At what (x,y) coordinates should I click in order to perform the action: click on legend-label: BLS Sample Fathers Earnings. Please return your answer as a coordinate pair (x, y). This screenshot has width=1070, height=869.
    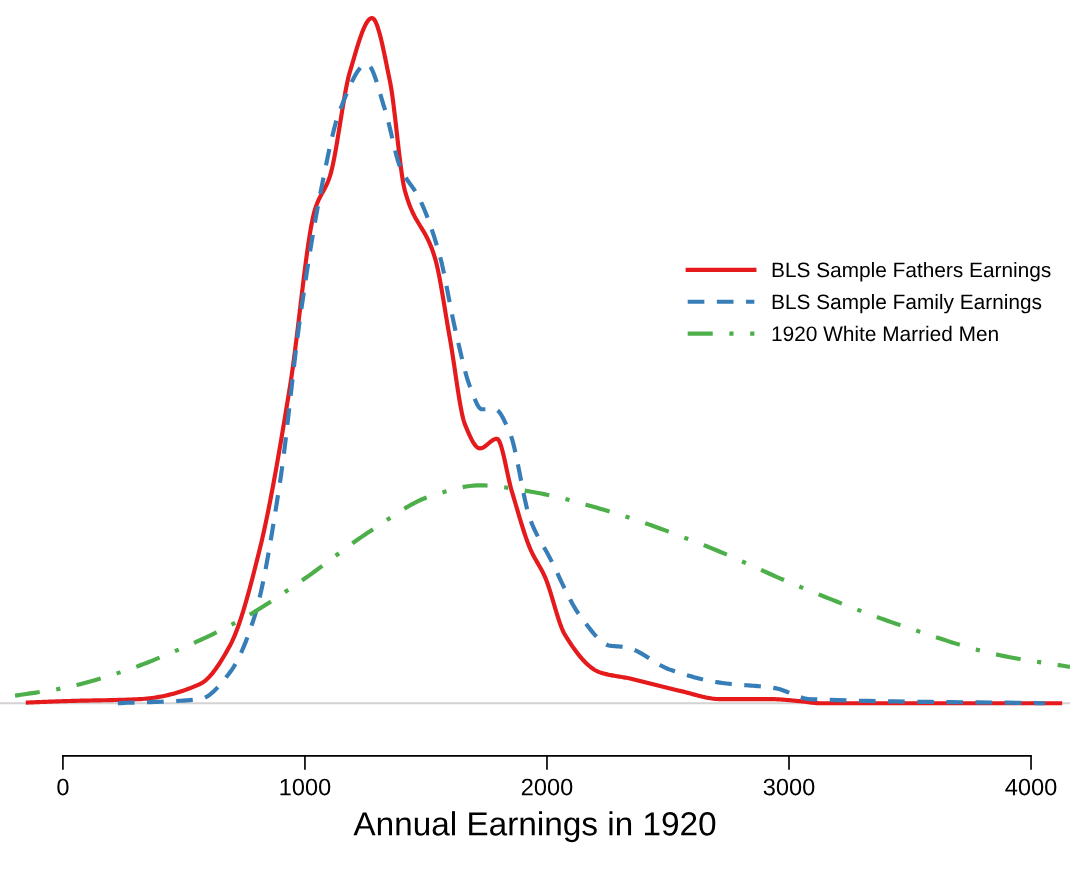
    Looking at the image, I should click on (911, 272).